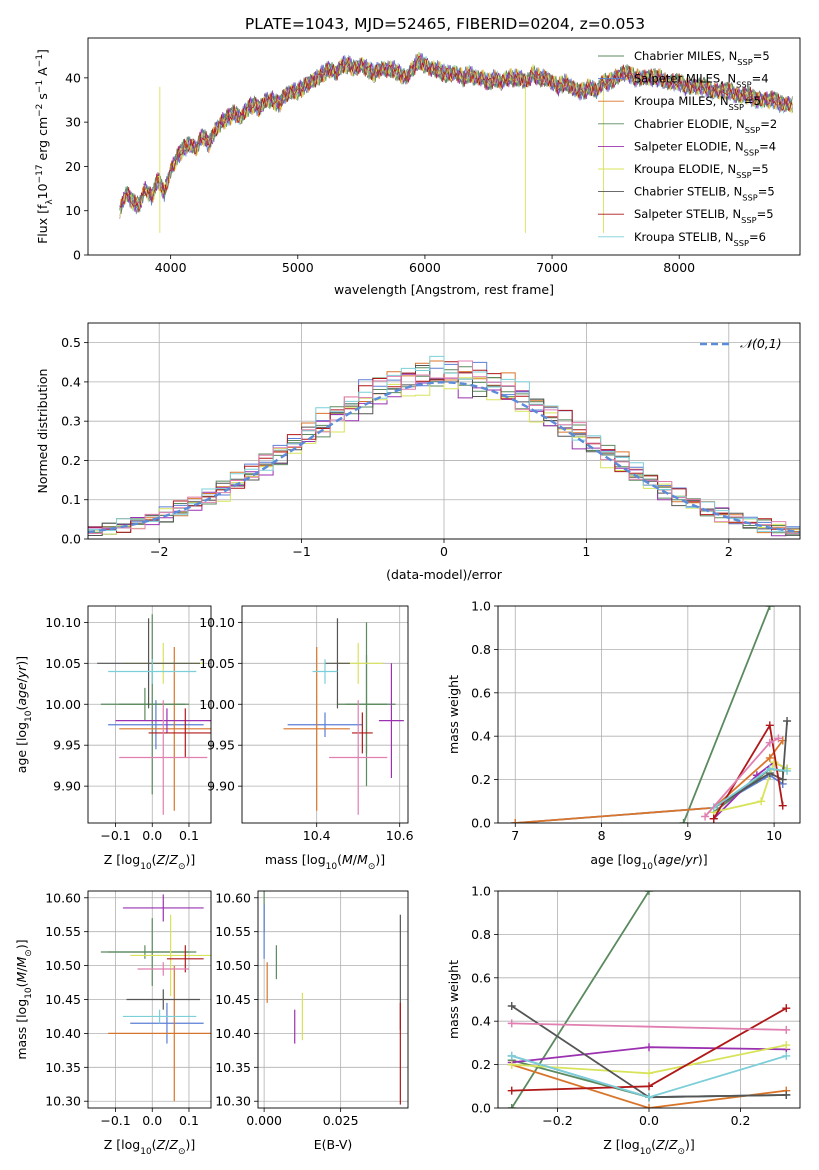  I want to click on legend-label: Salpeter ELODIE, NSSP=4, so click(705, 148).